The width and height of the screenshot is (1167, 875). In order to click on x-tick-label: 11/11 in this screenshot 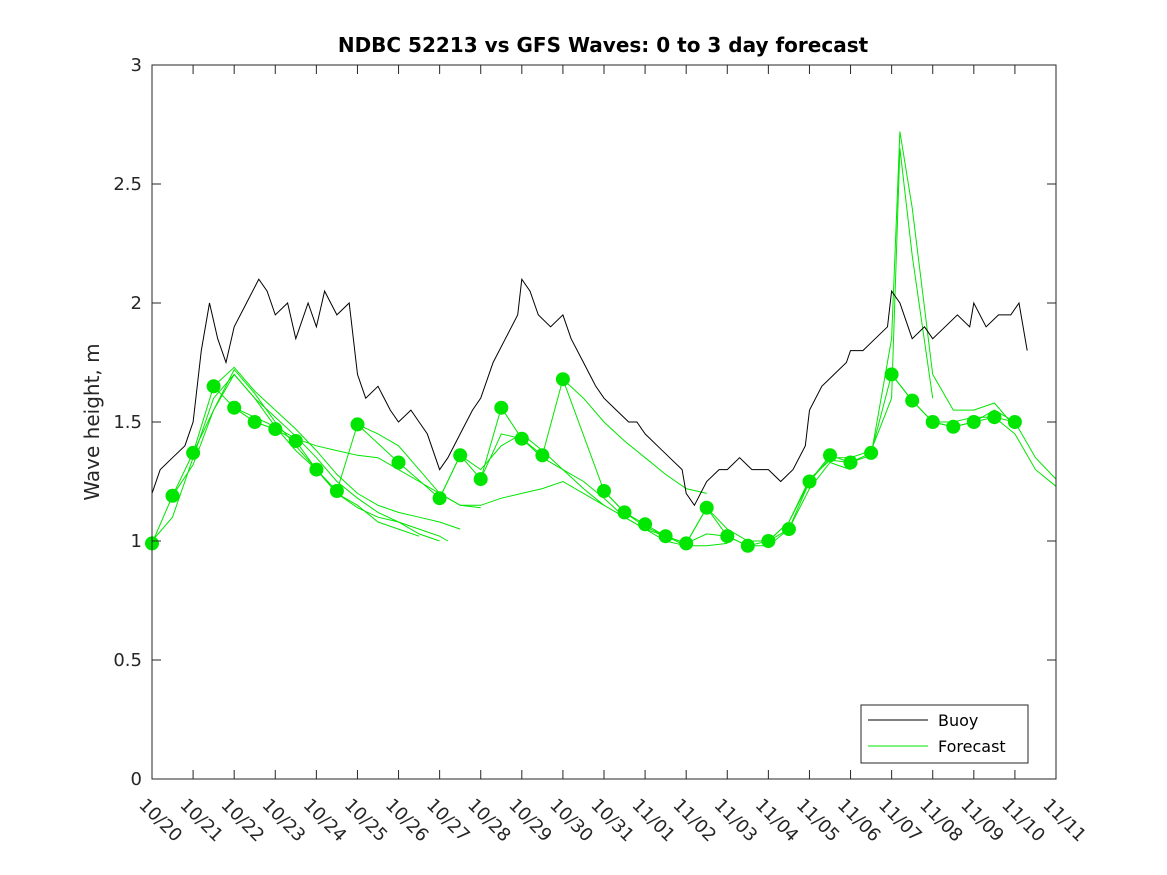, I will do `click(1064, 821)`.